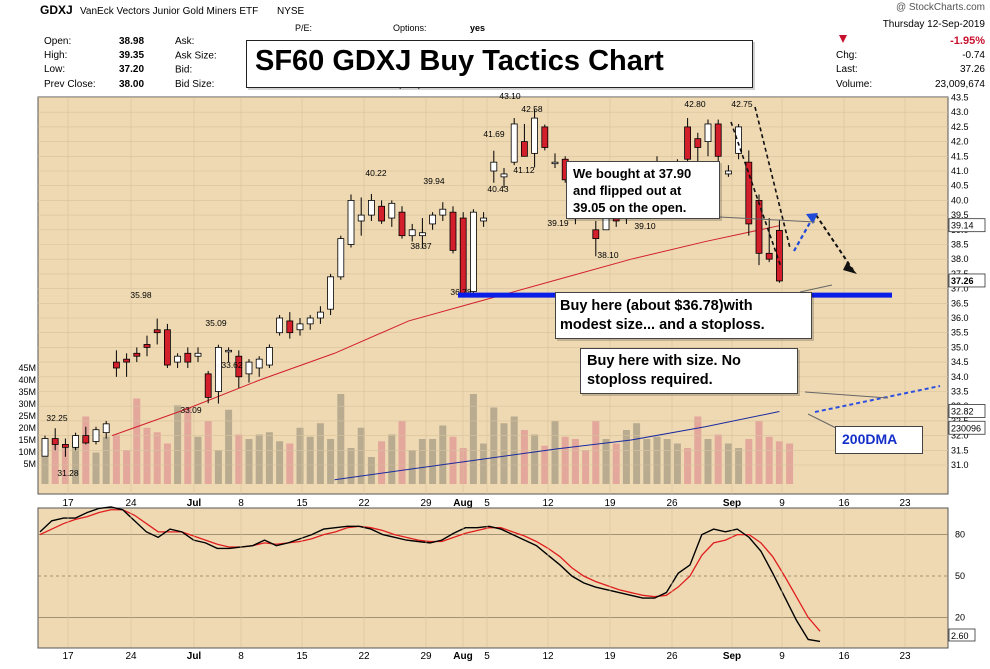  I want to click on price-tick: 41.0, so click(960, 171).